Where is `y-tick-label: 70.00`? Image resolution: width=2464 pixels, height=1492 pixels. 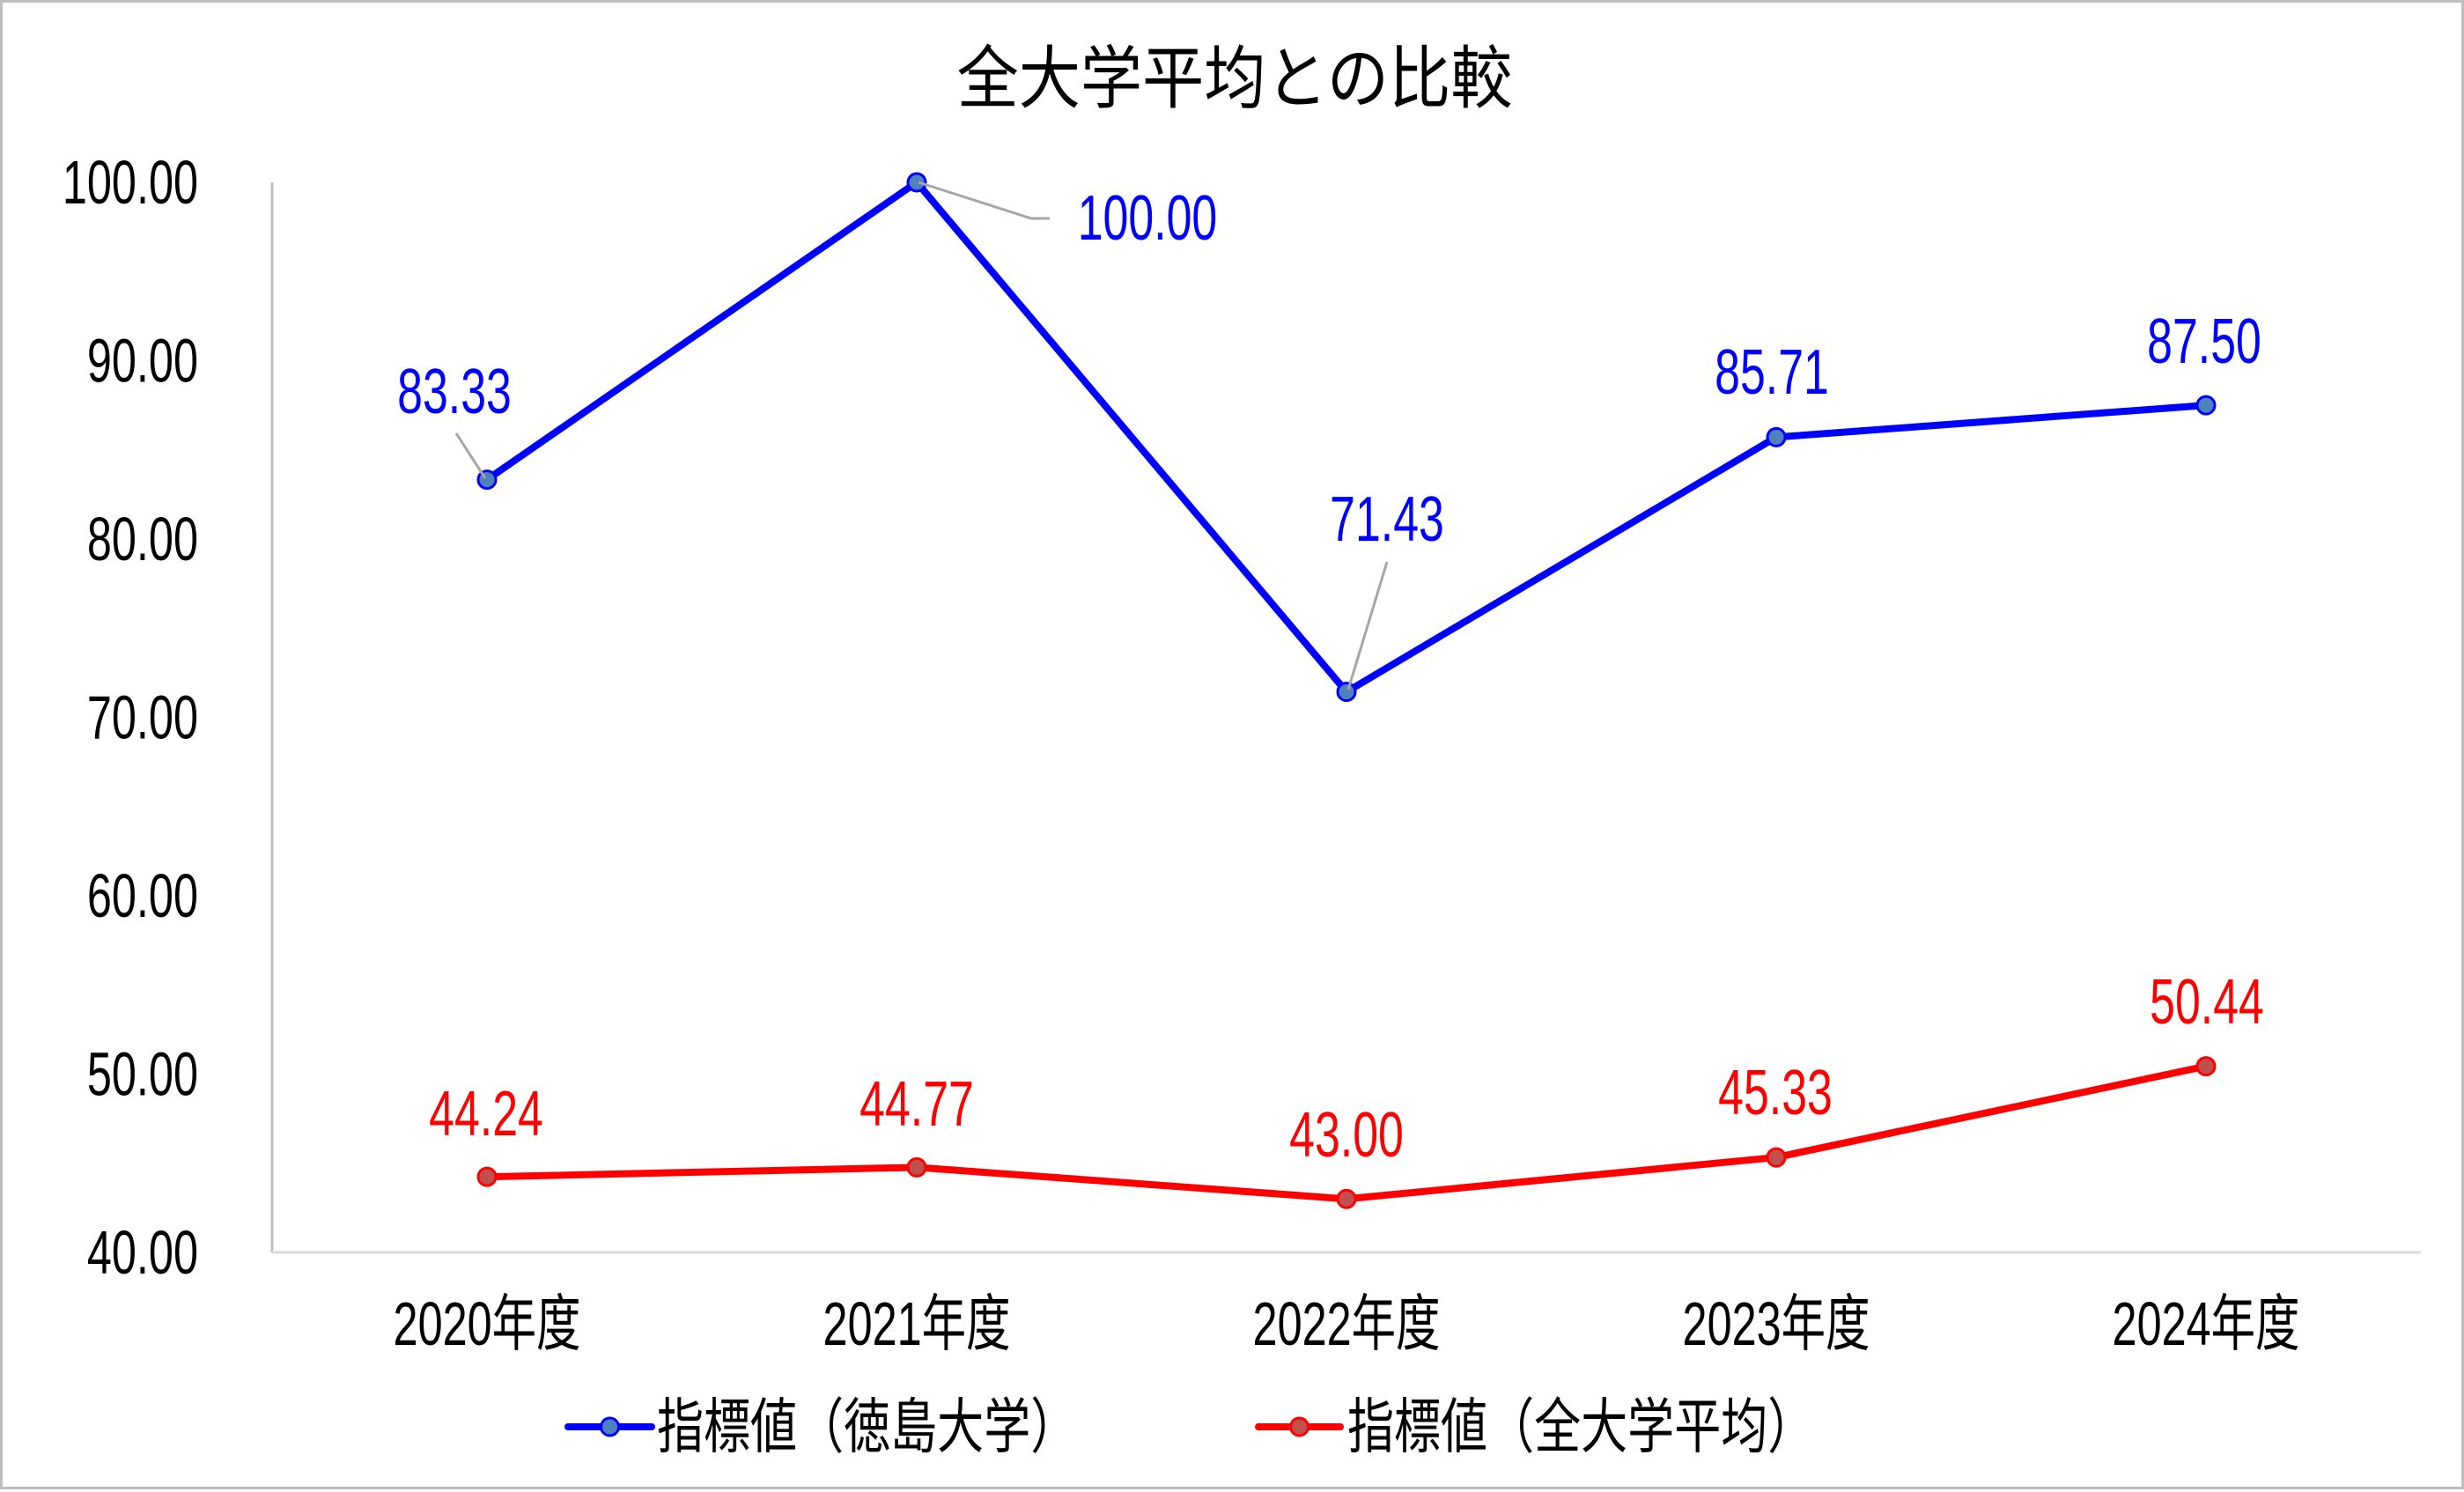 y-tick-label: 70.00 is located at coordinates (142, 717).